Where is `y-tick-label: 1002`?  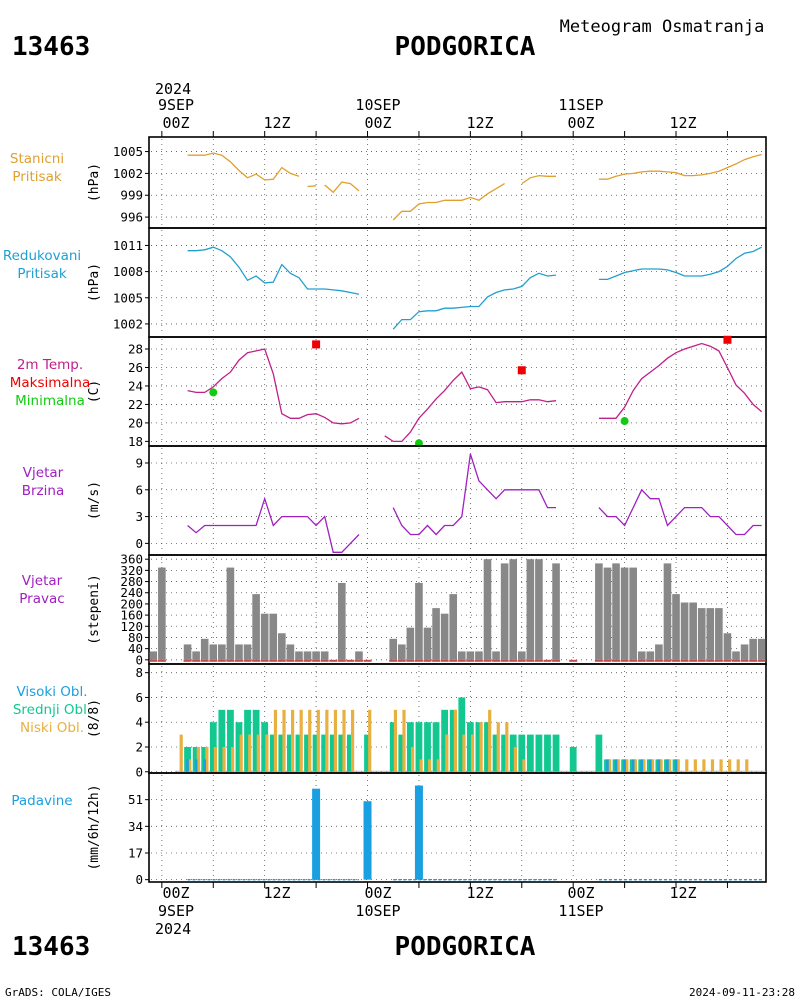 y-tick-label: 1002 is located at coordinates (128, 323).